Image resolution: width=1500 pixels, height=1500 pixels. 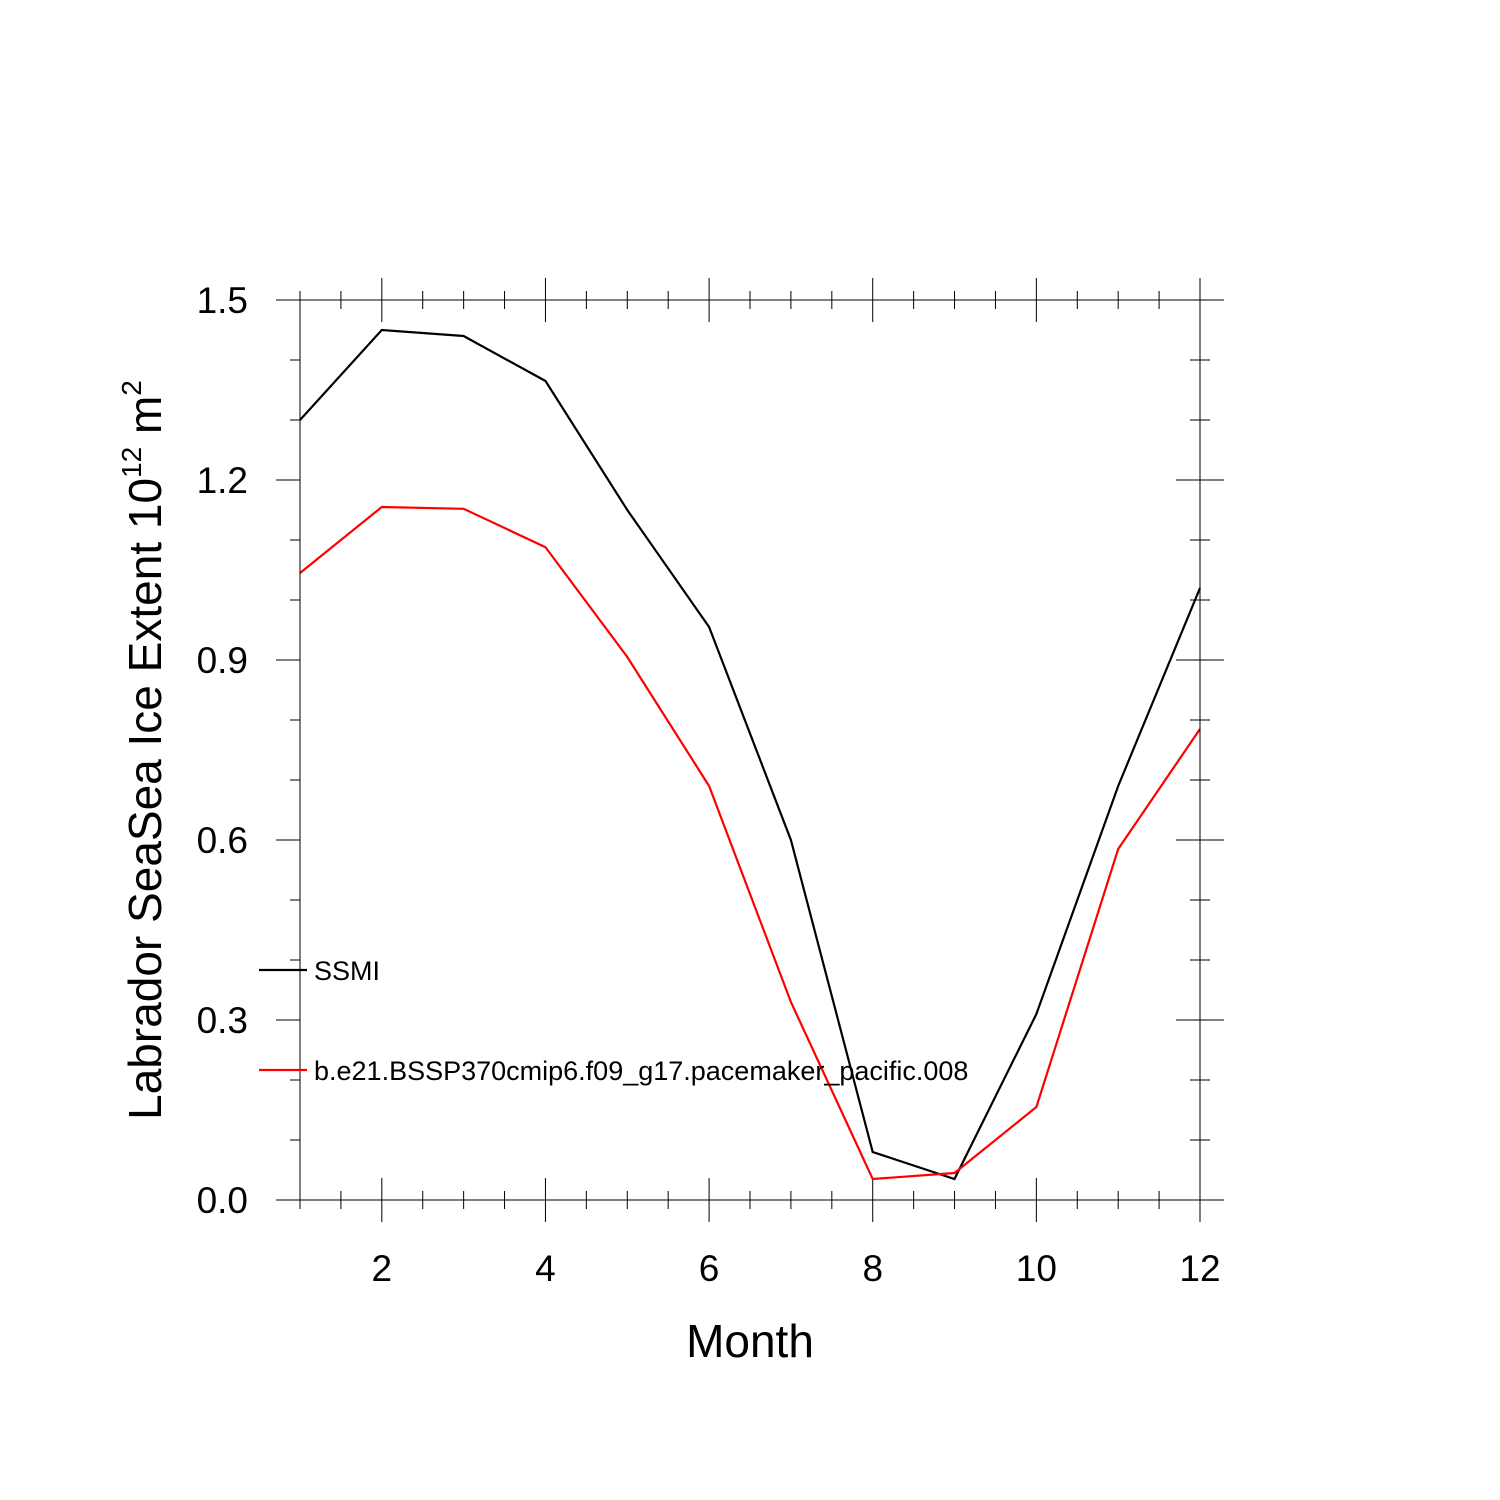 I want to click on y-tick-label: 0.3, so click(x=222, y=1020).